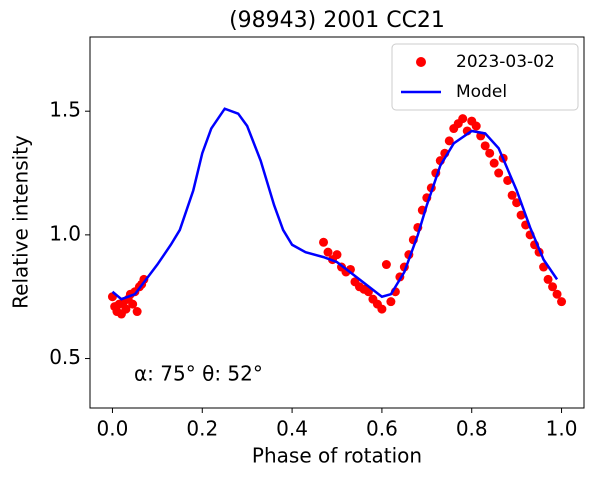 The height and width of the screenshot is (484, 595). I want to click on annotation: α: 75° θ: 52°, so click(198, 374).